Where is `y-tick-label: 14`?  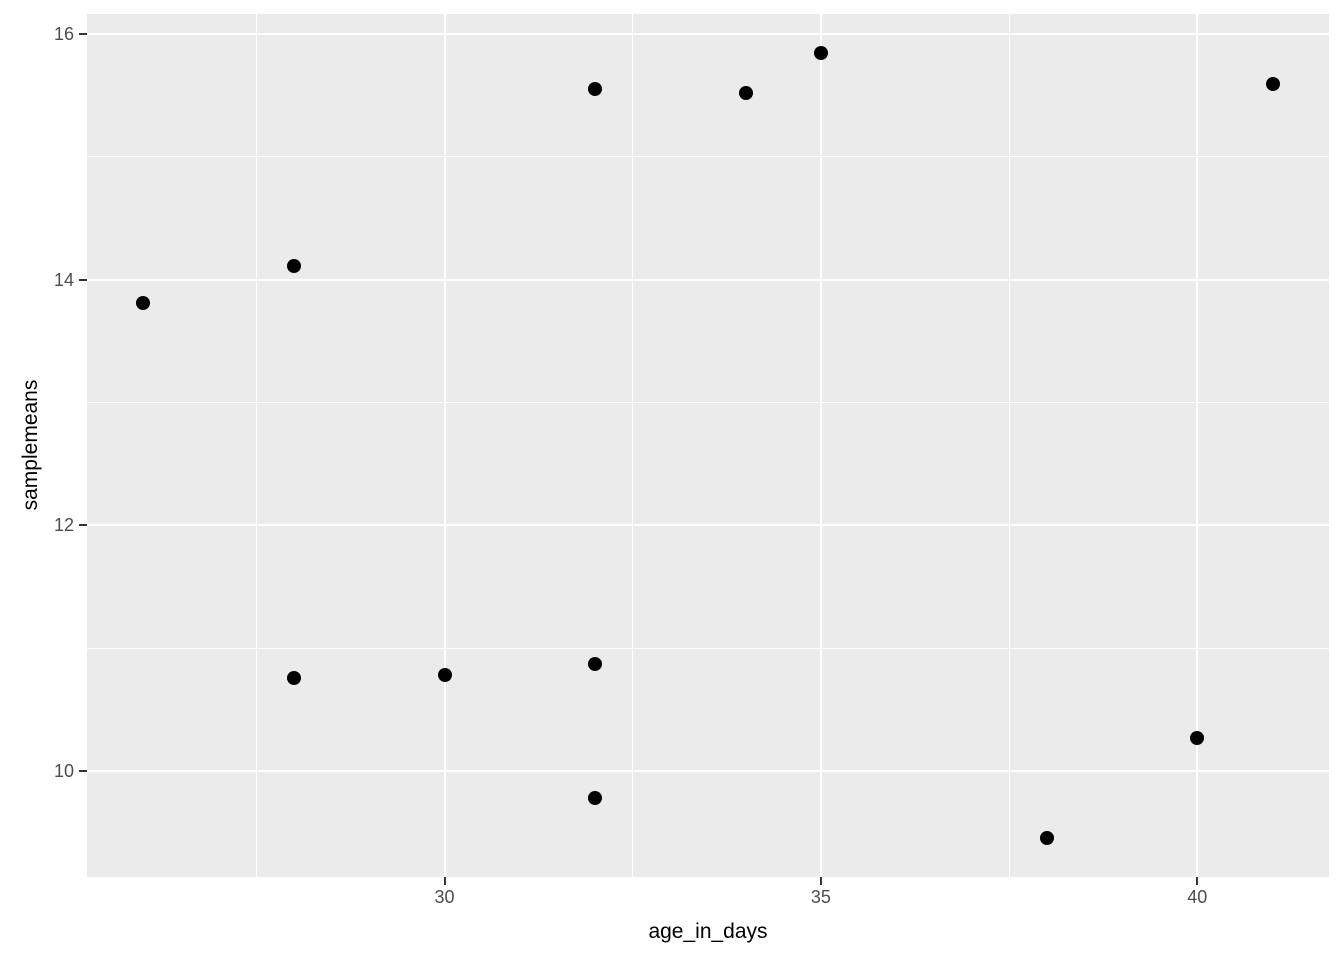 y-tick-label: 14 is located at coordinates (63, 279).